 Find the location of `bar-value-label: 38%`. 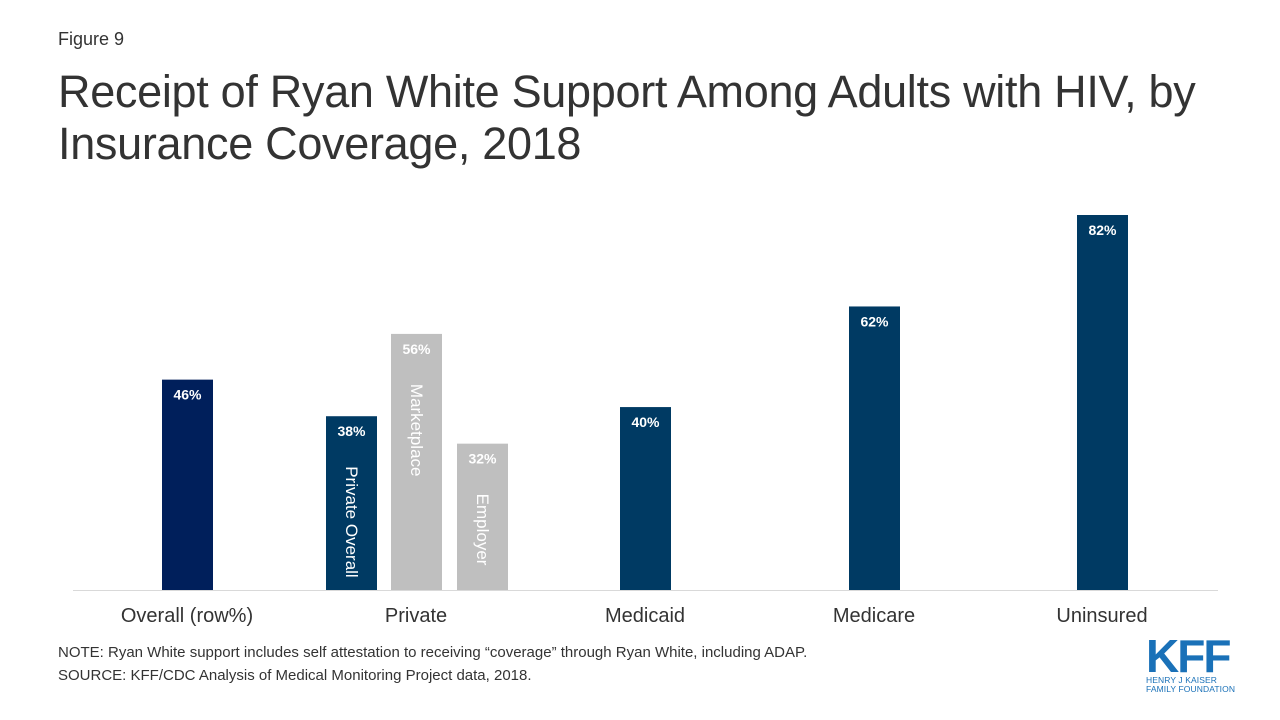

bar-value-label: 38% is located at coordinates (351, 431).